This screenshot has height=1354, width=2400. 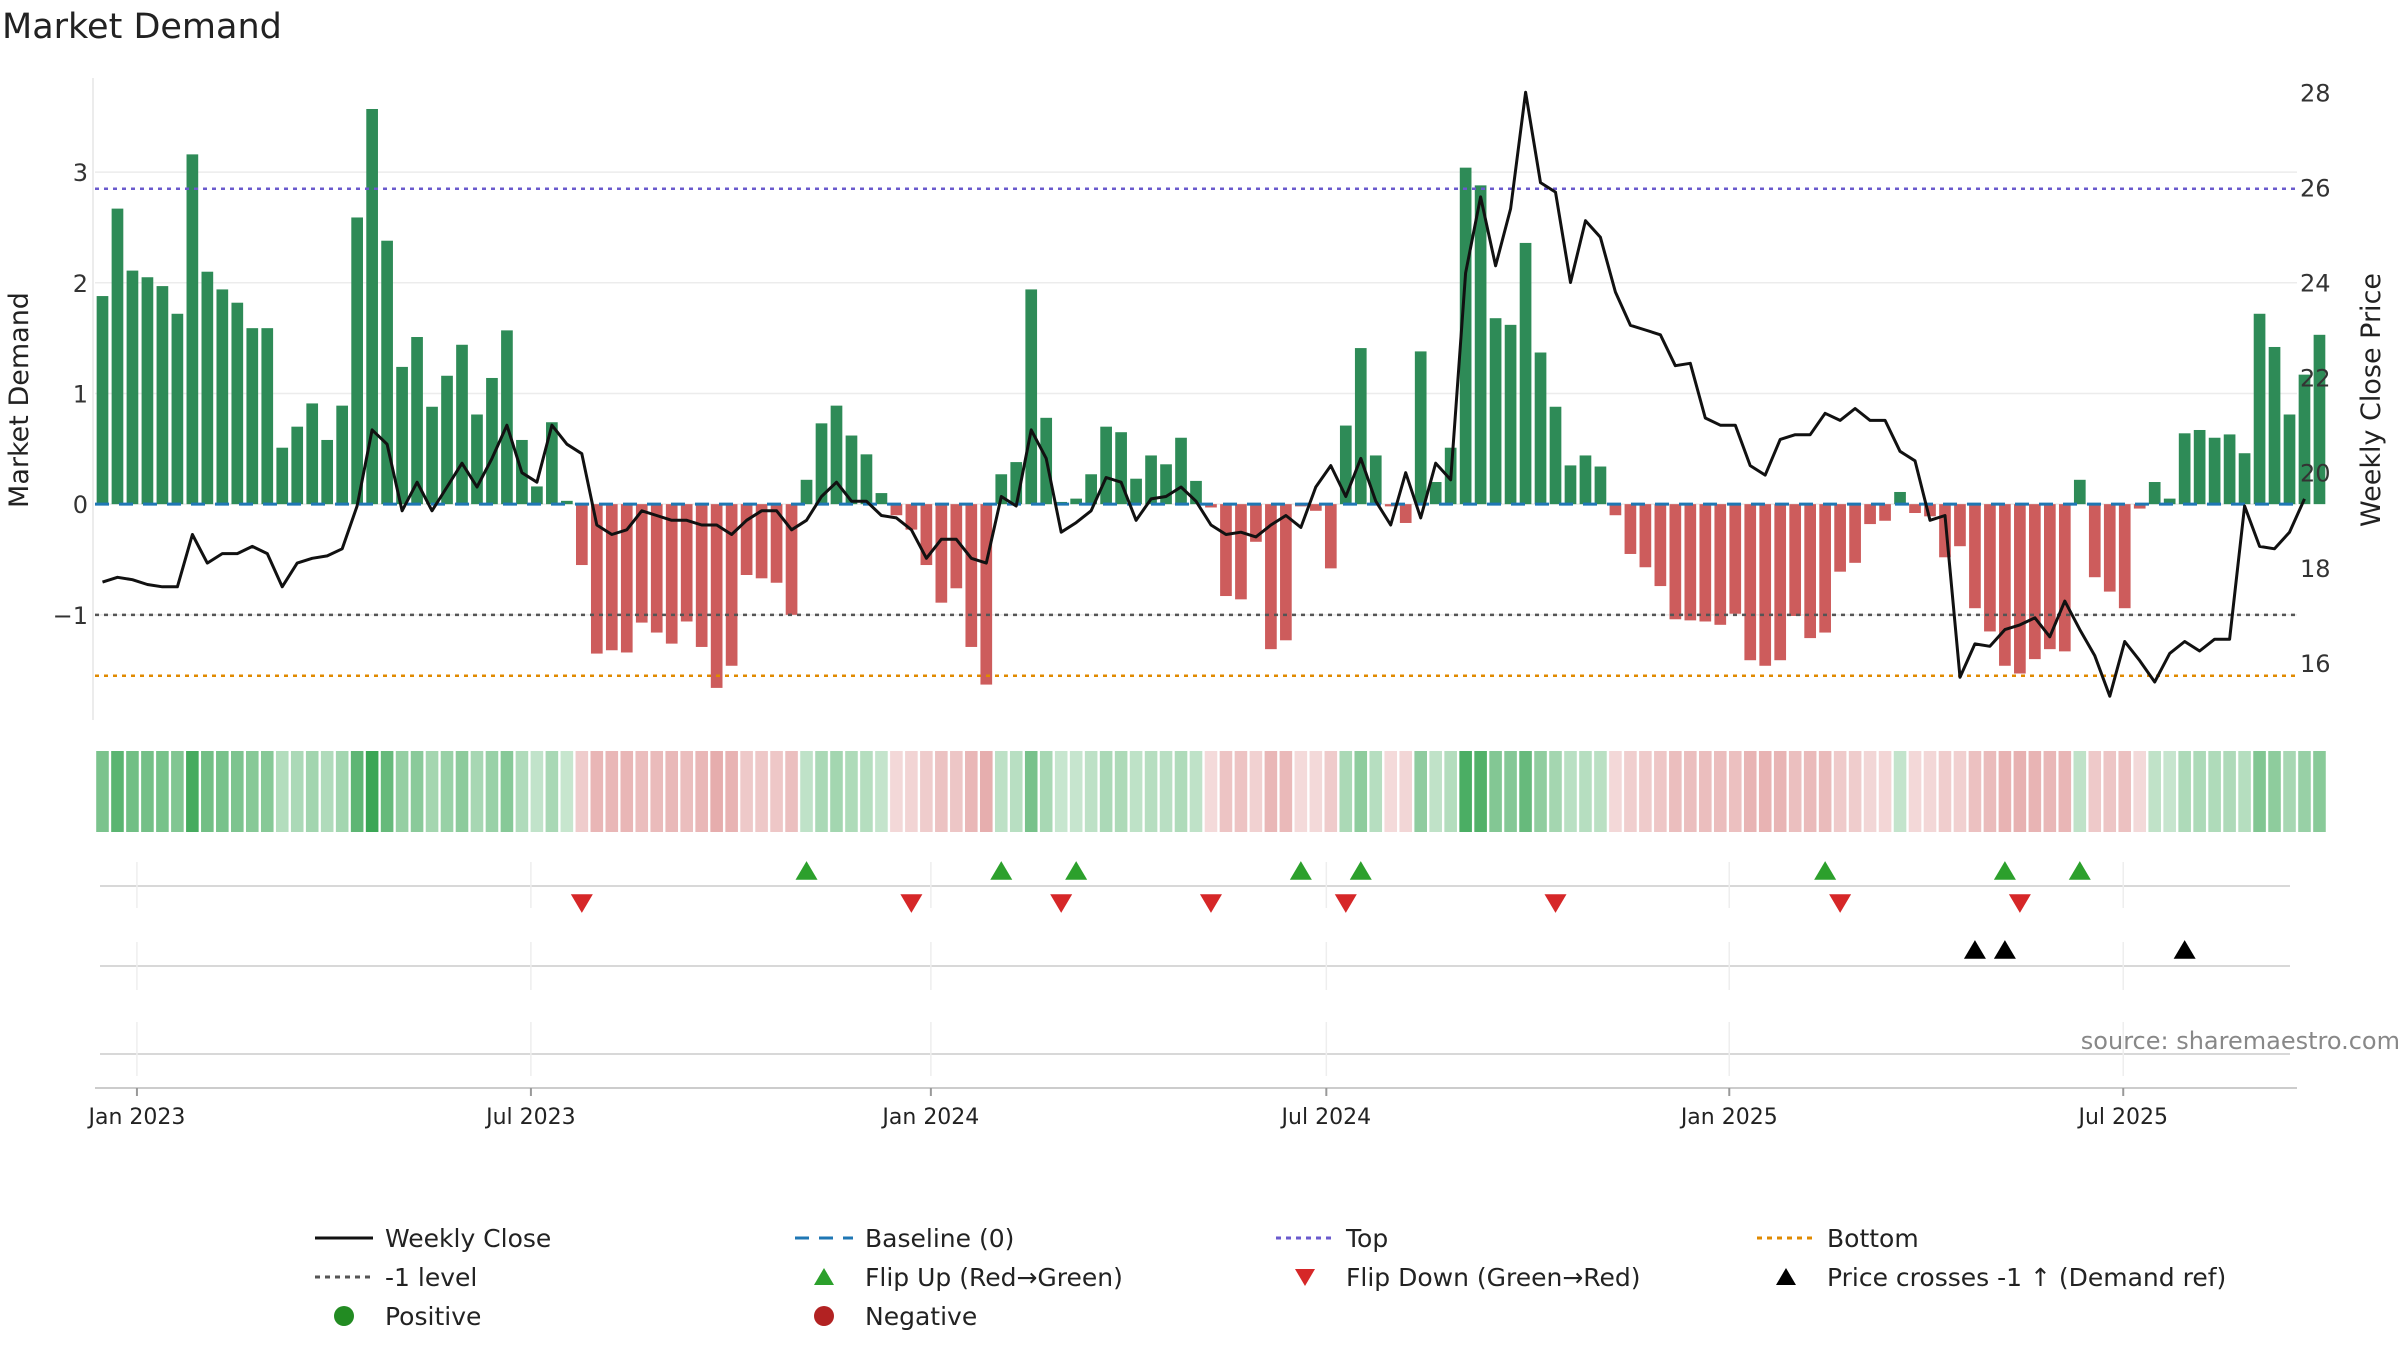 What do you see at coordinates (2315, 379) in the screenshot?
I see `y2-tick-label: 22` at bounding box center [2315, 379].